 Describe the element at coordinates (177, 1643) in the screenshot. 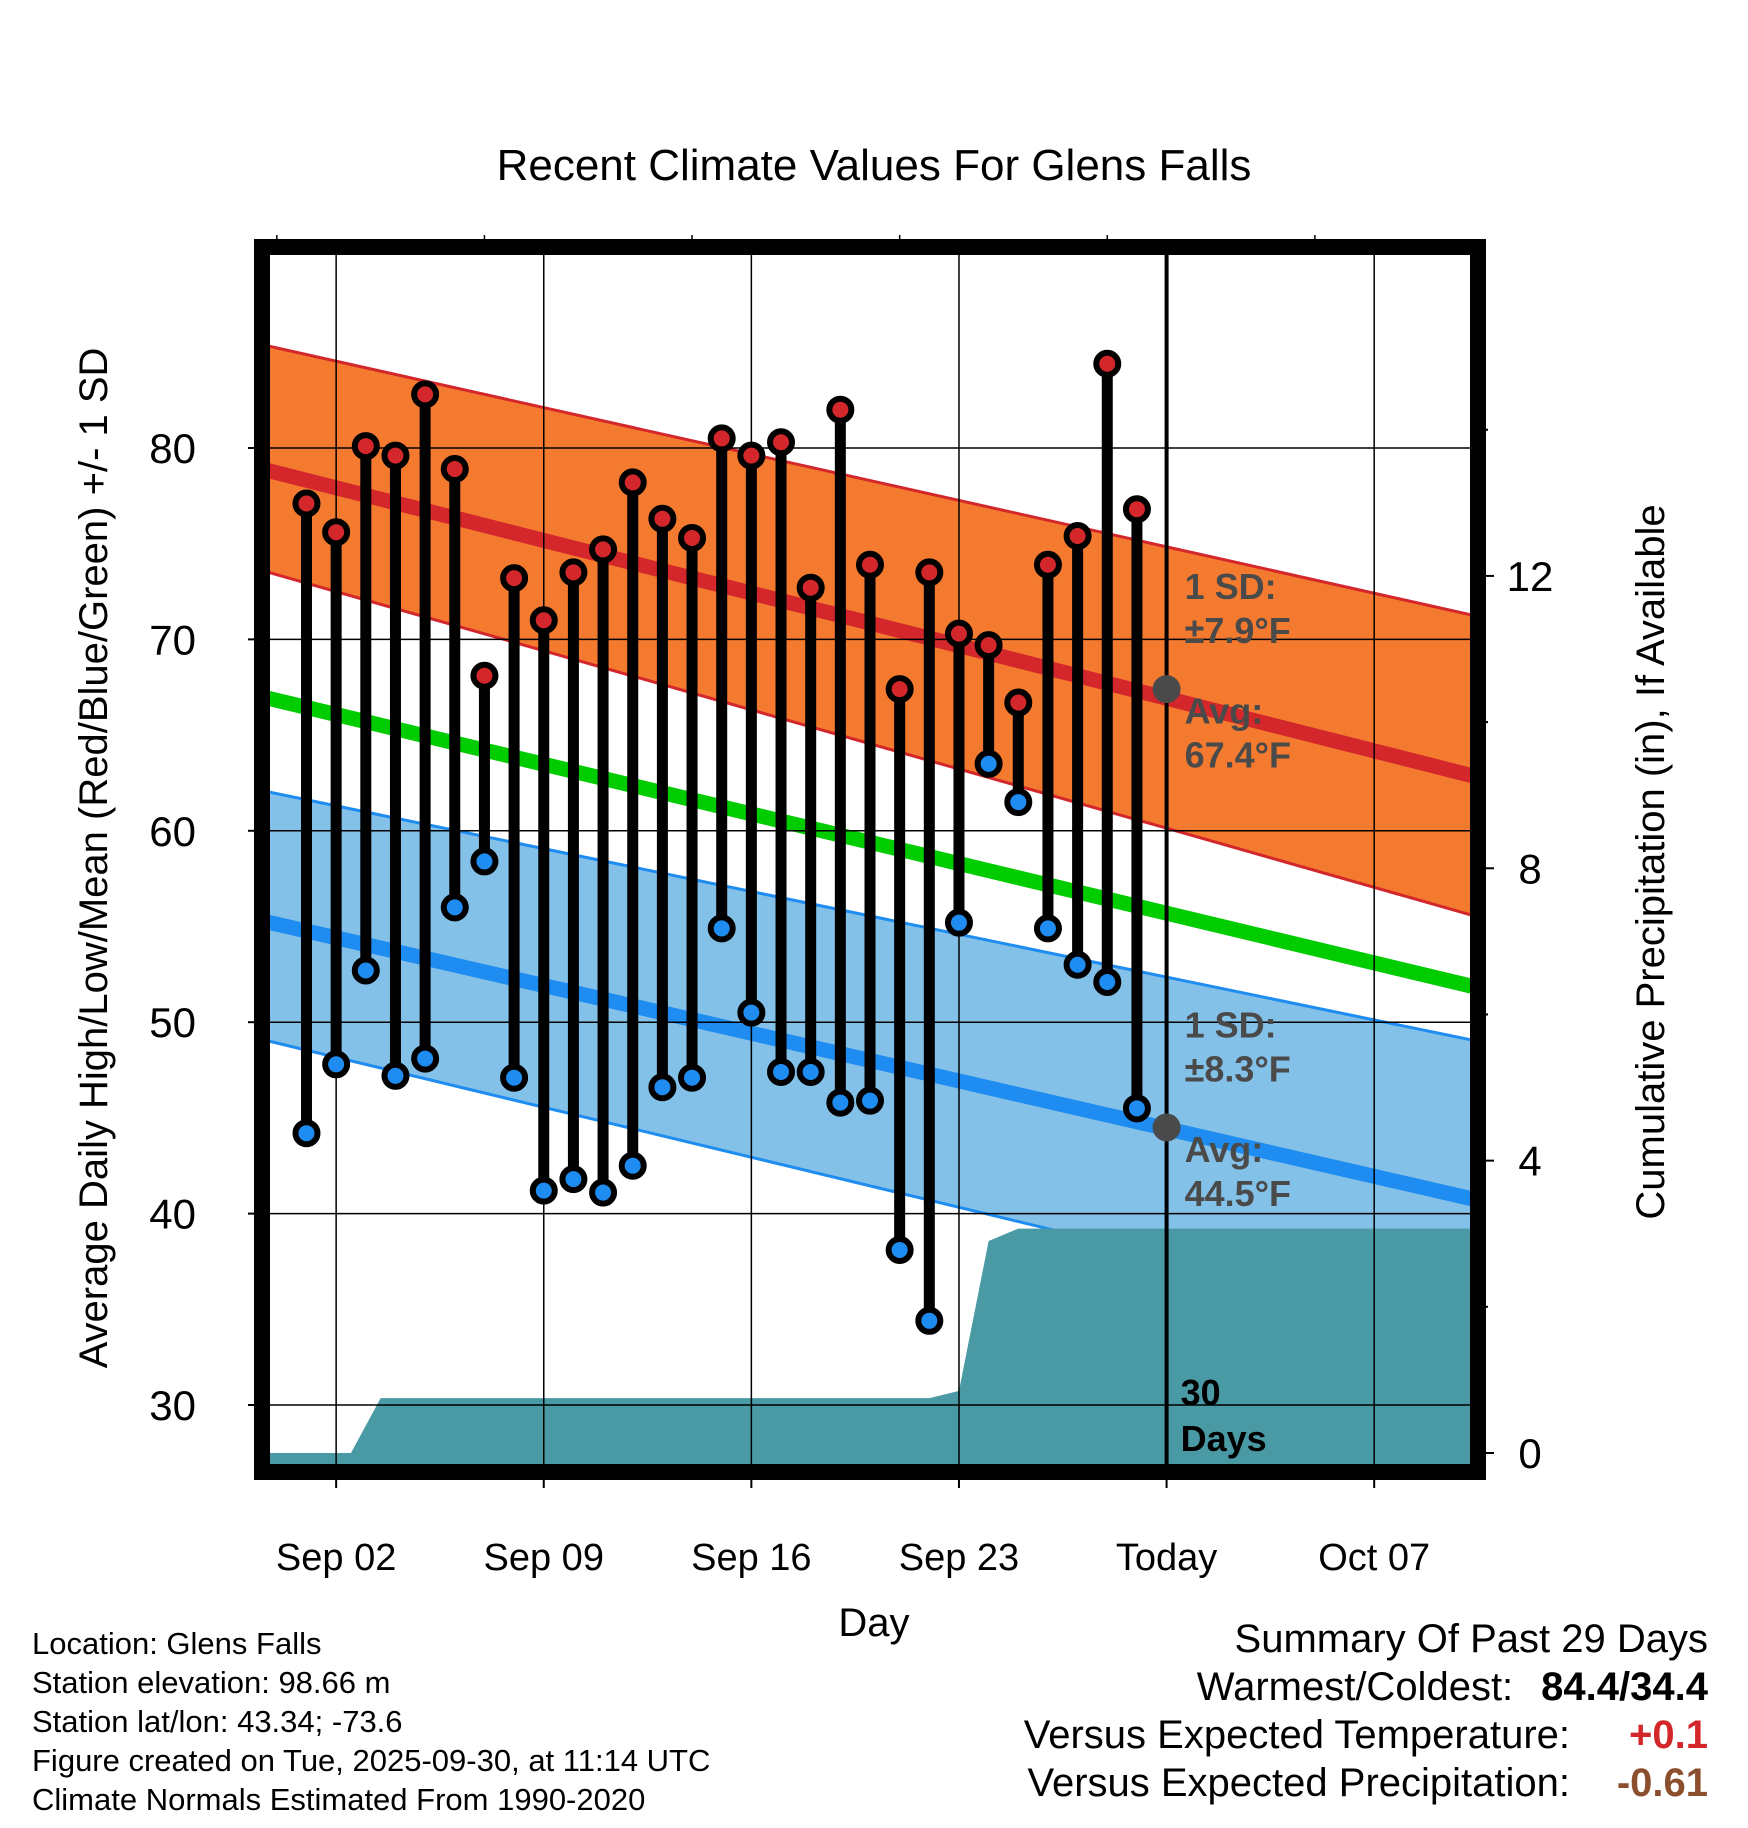

I see `station-location: Location: Glens Falls` at that location.